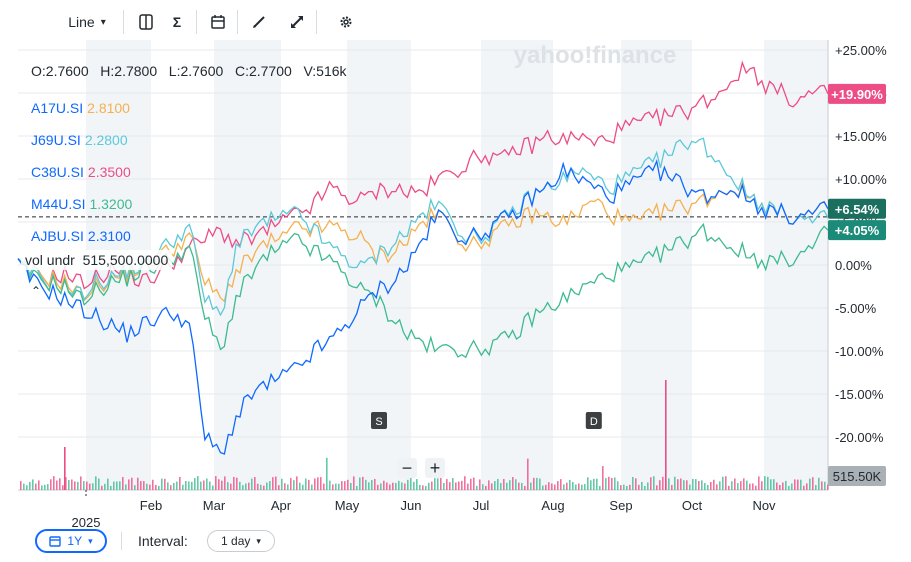 The width and height of the screenshot is (911, 562). Describe the element at coordinates (57, 236) in the screenshot. I see `legend-symbol: AJBU.SI` at that location.